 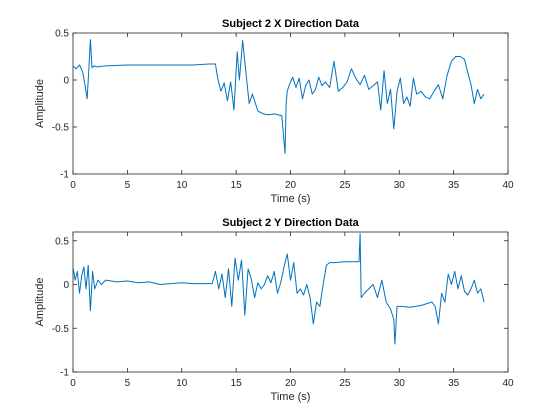 I want to click on chart-title: Subject 2 Y Direction Data, so click(x=290, y=223).